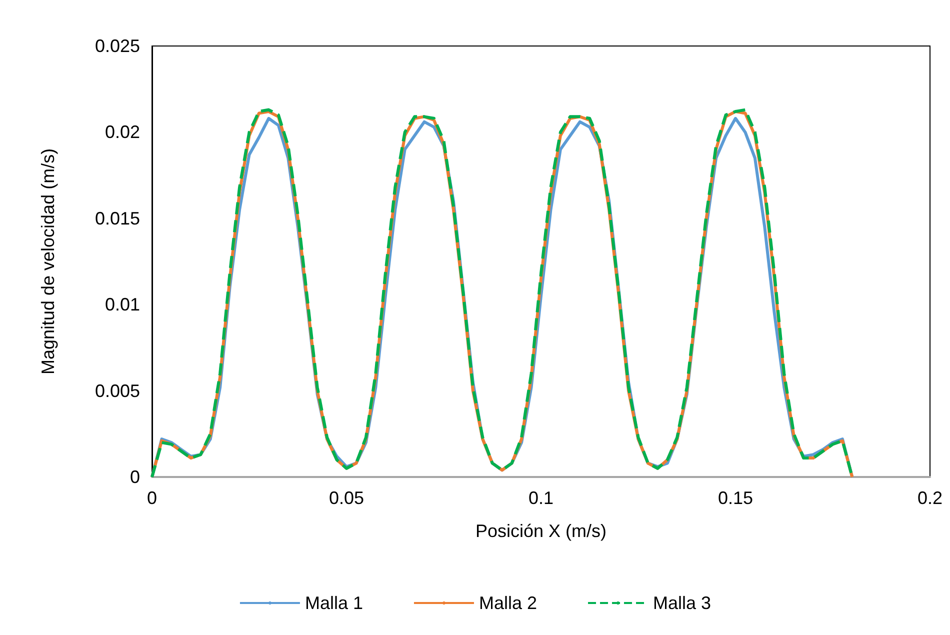 This screenshot has height=635, width=950. Describe the element at coordinates (122, 304) in the screenshot. I see `y-tick-label: 0.01` at that location.